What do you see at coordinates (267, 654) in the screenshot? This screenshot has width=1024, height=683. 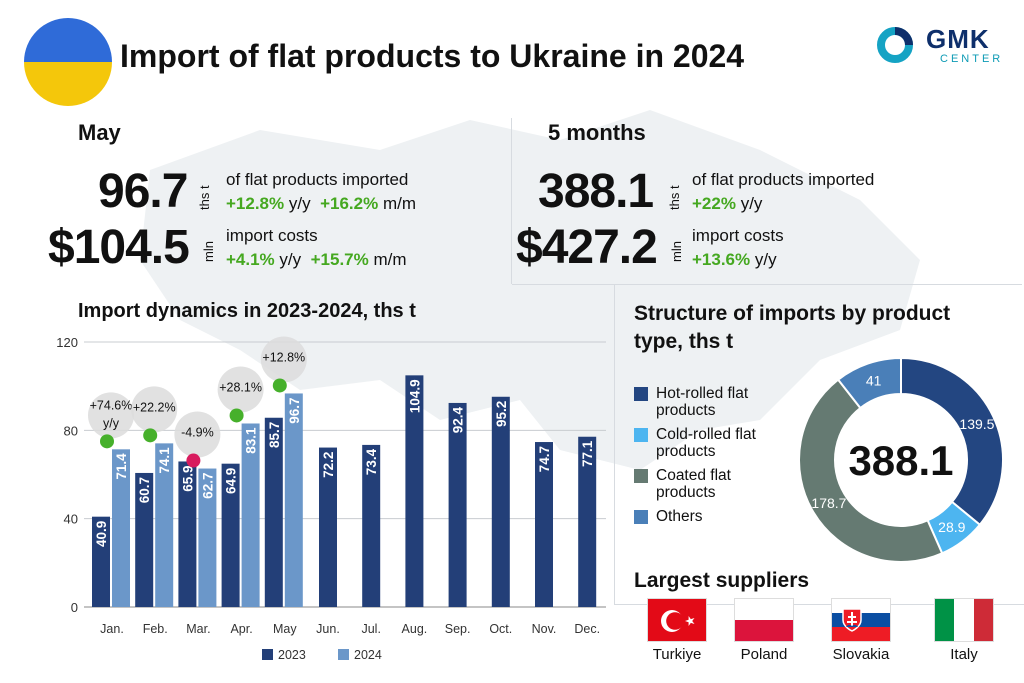 I see `legend-swatch-2023` at bounding box center [267, 654].